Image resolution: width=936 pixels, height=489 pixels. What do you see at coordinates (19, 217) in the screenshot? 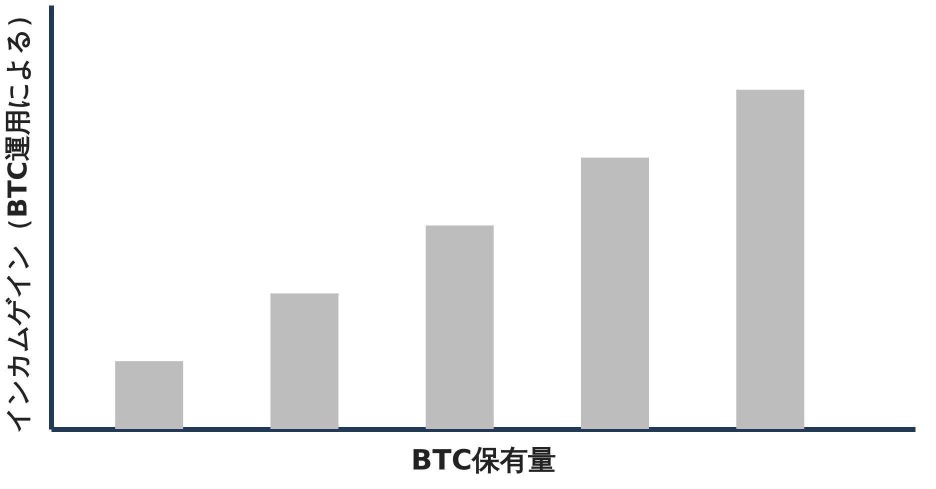
I see `y-axis-title: インカムゲイン（BTC運用による）` at bounding box center [19, 217].